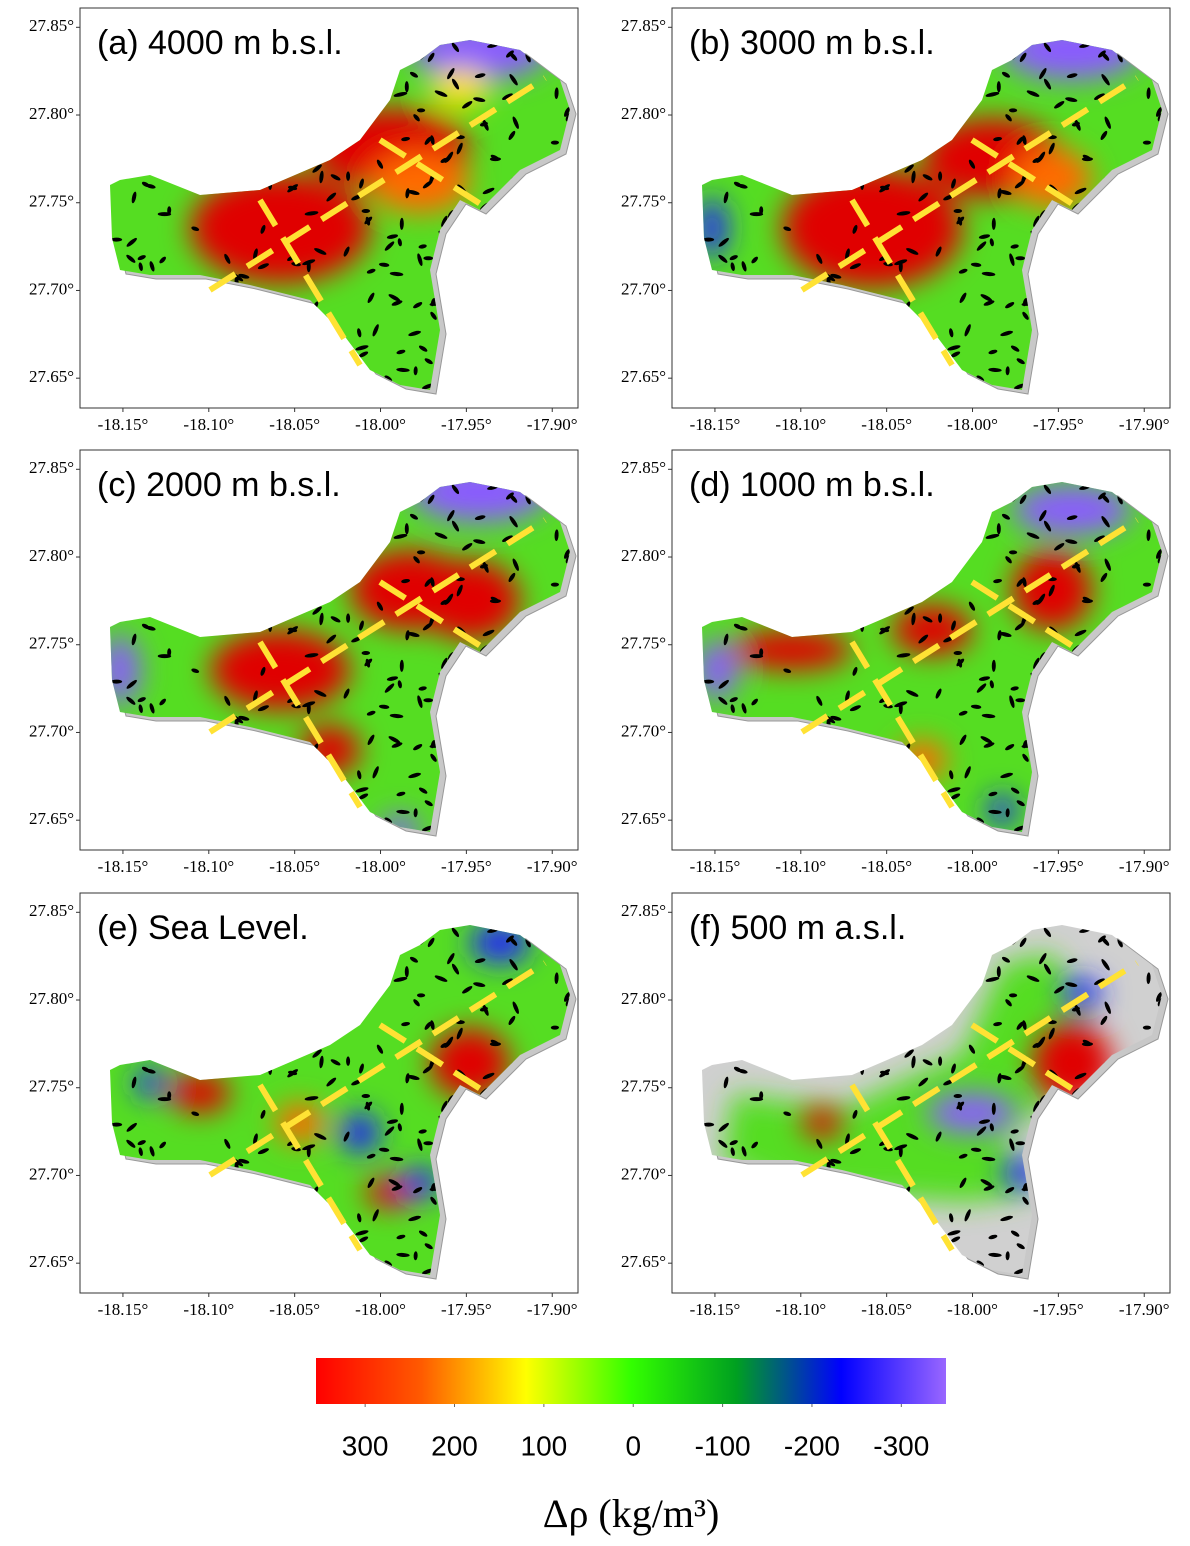 Image resolution: width=1190 pixels, height=1546 pixels. What do you see at coordinates (365, 1445) in the screenshot?
I see `colorbar-tick-label: 300` at bounding box center [365, 1445].